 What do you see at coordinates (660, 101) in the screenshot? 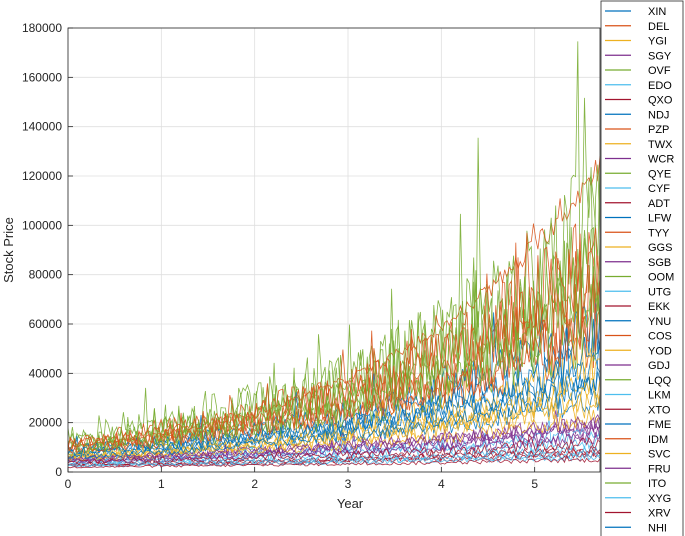
I see `legend-label-qxo: QXO` at bounding box center [660, 101].